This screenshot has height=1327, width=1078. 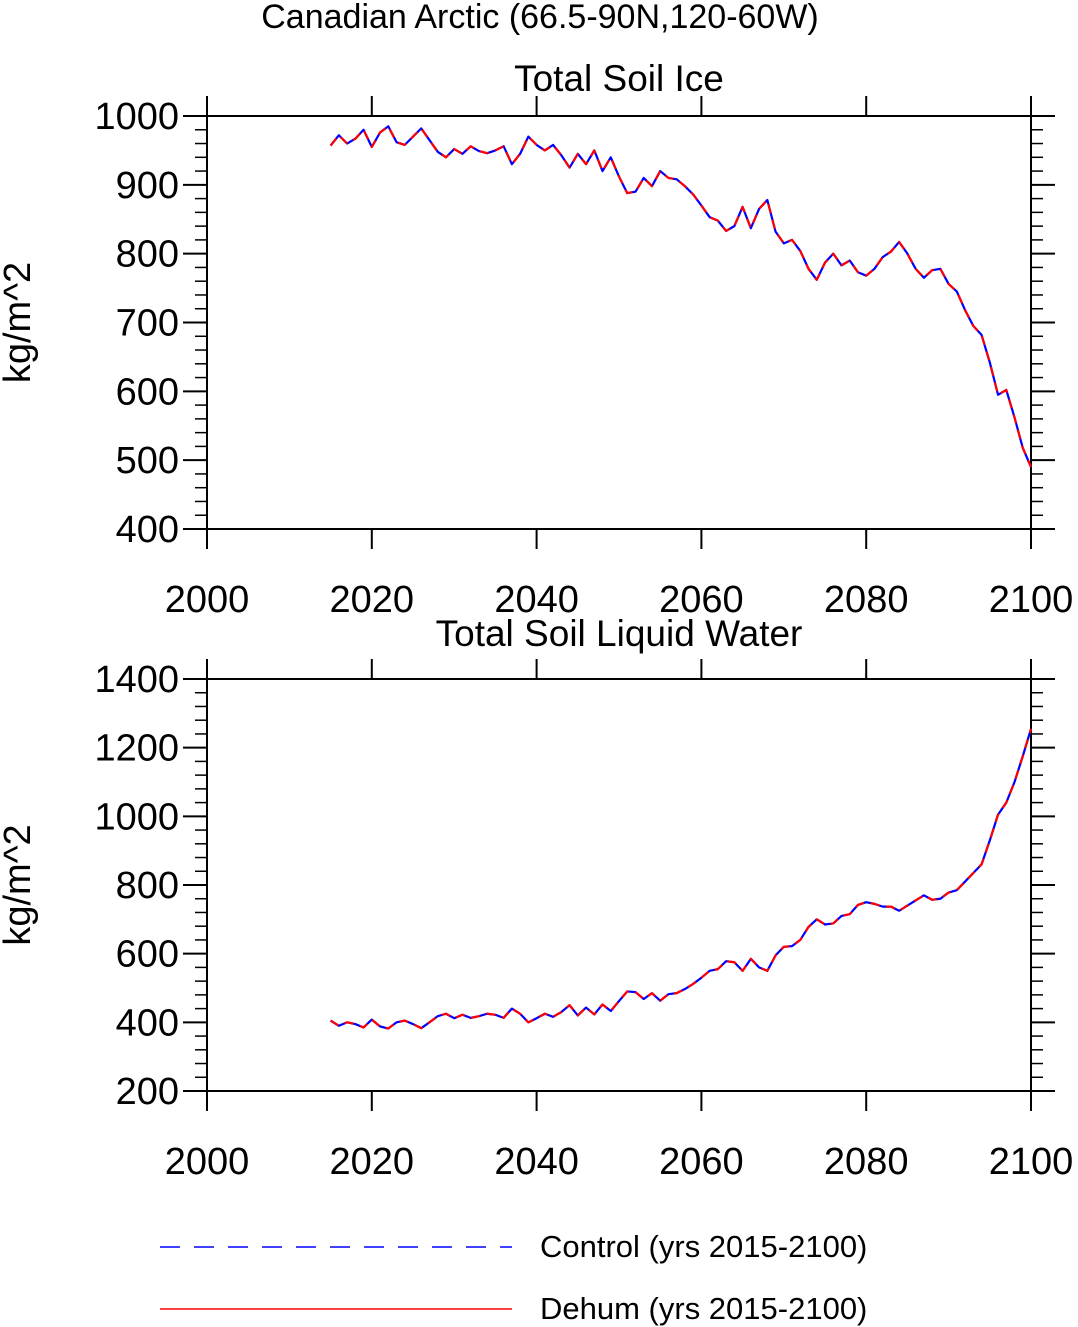 I want to click on panel-title: Total Soil Liquid Water, so click(x=619, y=633).